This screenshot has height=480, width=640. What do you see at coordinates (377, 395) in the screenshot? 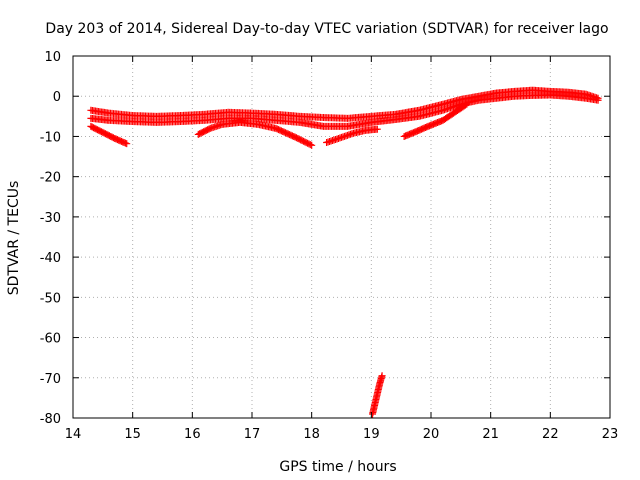
I see `series-outlier-streak` at bounding box center [377, 395].